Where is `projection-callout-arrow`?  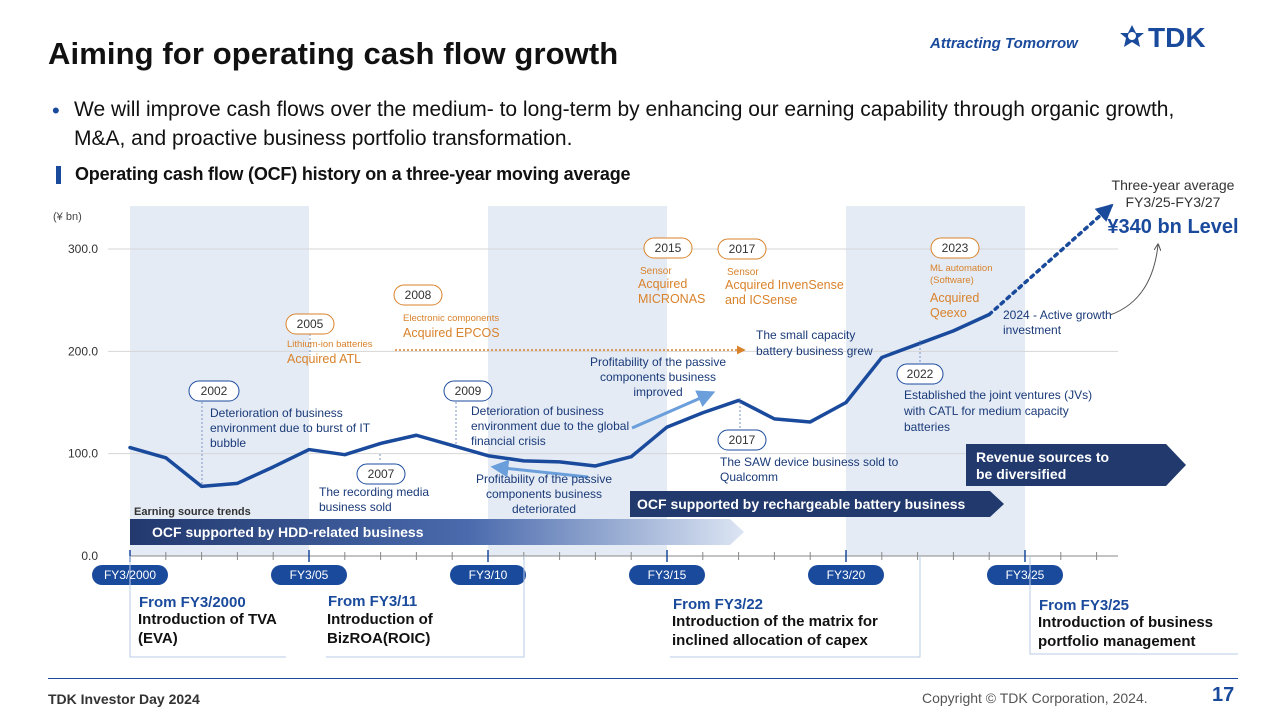
projection-callout-arrow is located at coordinates (1133, 280).